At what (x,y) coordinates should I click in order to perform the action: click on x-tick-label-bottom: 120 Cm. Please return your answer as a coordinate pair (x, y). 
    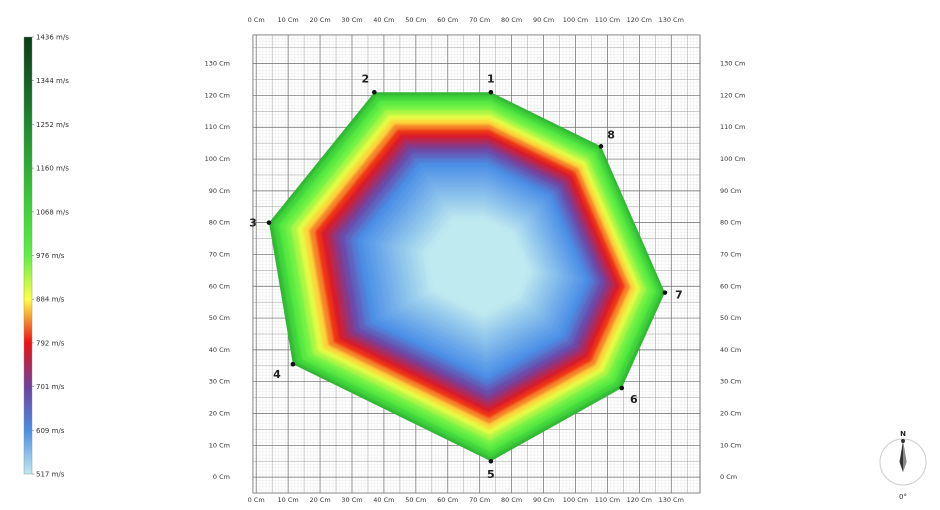
    Looking at the image, I should click on (639, 500).